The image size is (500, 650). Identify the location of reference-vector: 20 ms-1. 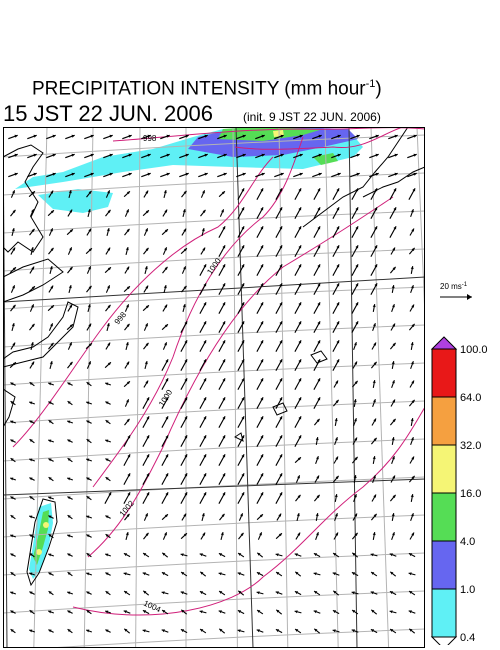
(456, 291).